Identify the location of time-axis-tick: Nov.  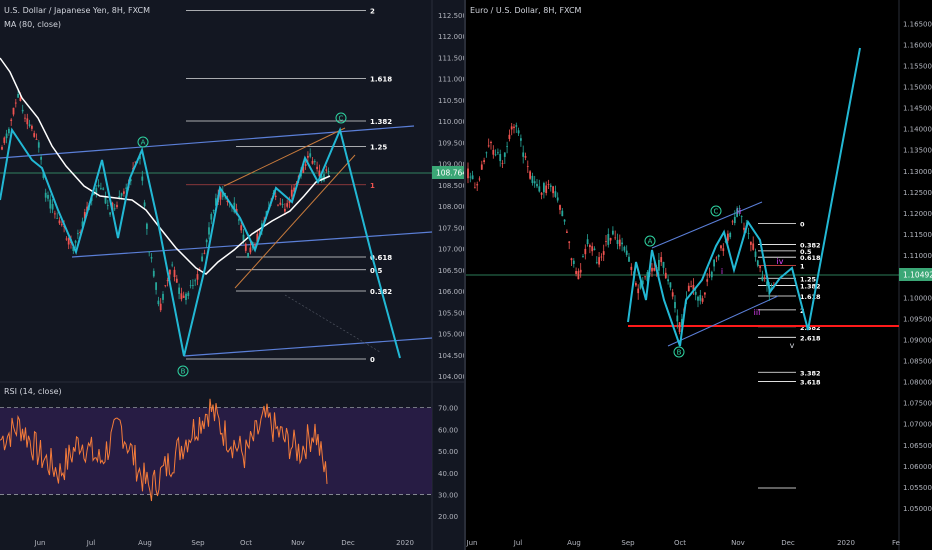
(738, 543).